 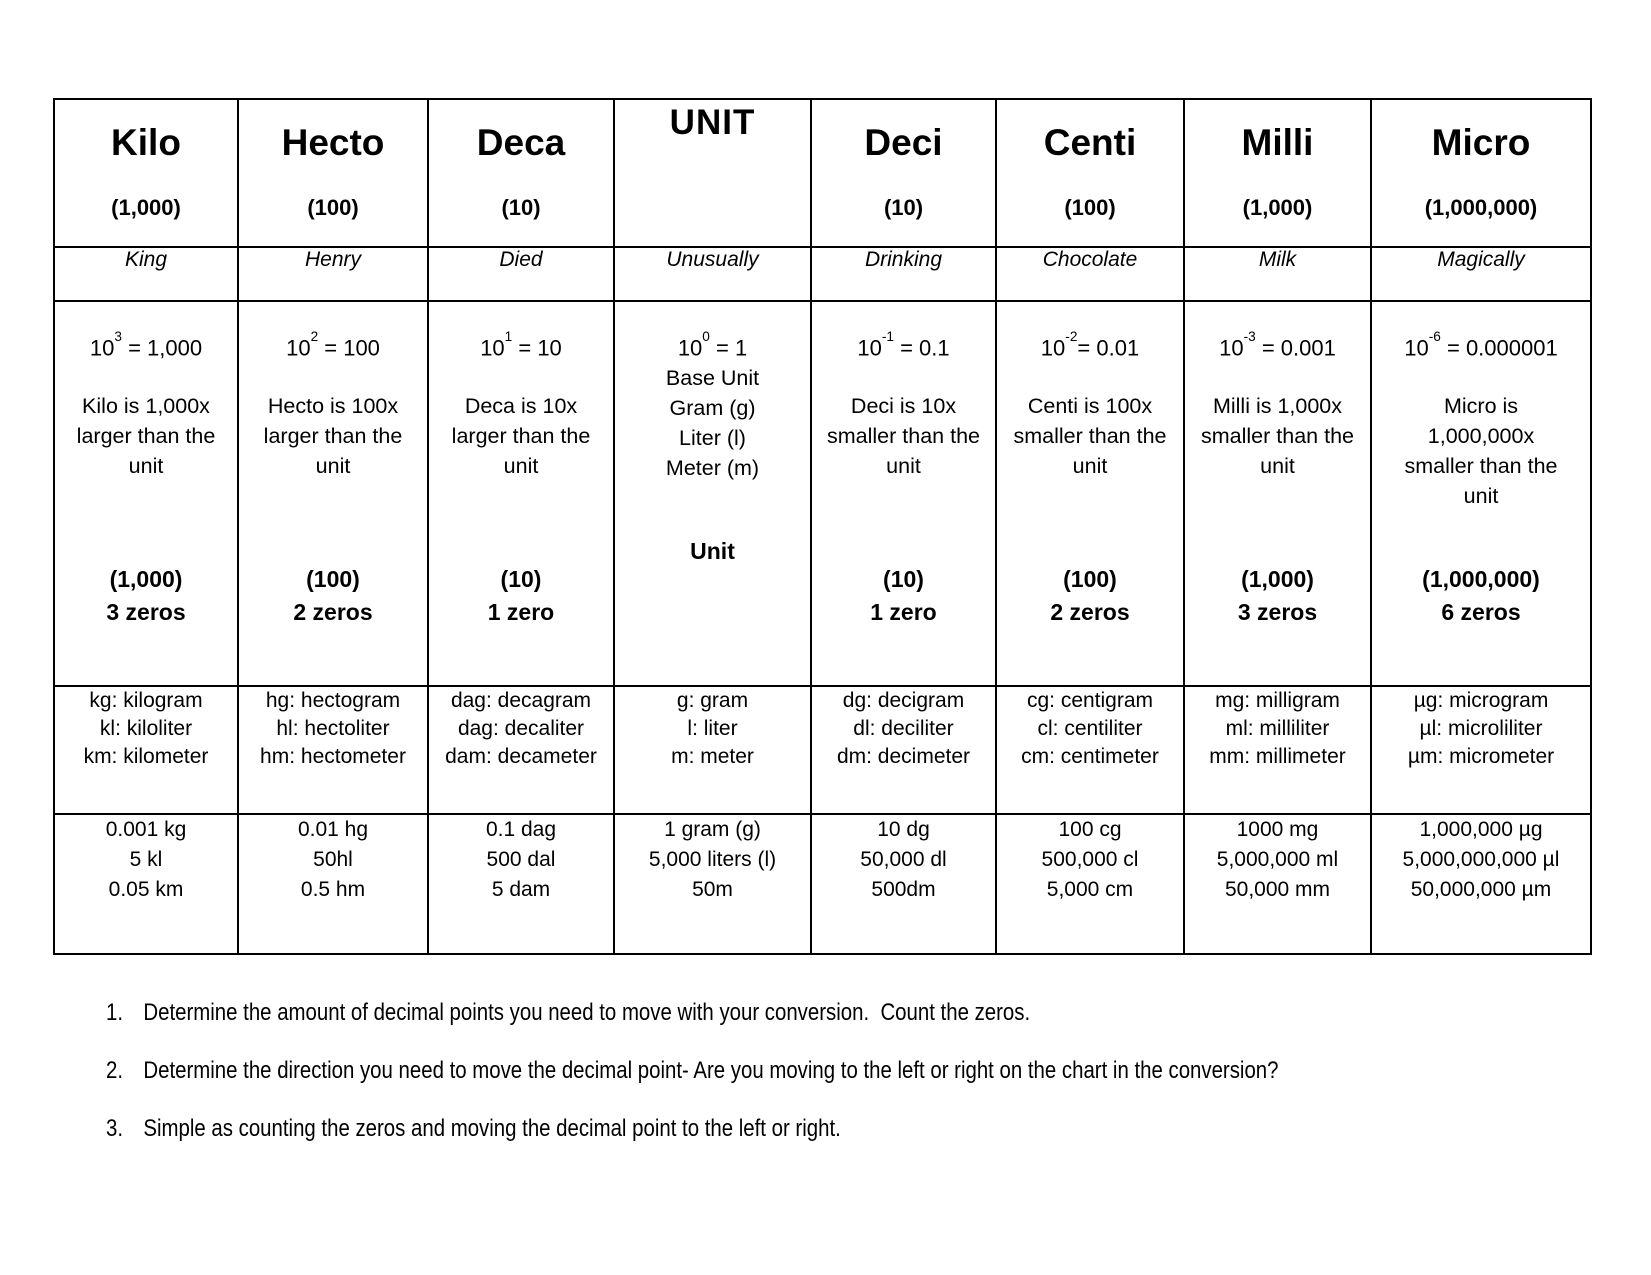 I want to click on power-formula: 103 = 1,000, so click(x=146, y=345).